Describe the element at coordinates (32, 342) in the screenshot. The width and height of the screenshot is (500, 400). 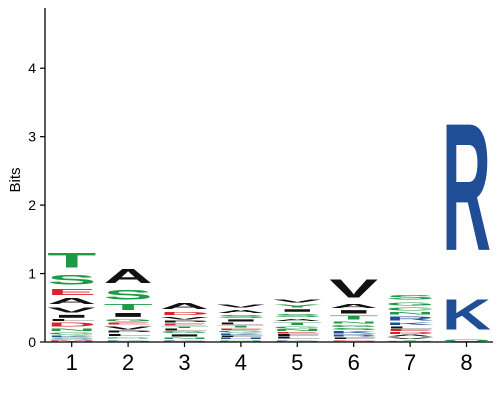
I see `y-tick-label: 0` at that location.